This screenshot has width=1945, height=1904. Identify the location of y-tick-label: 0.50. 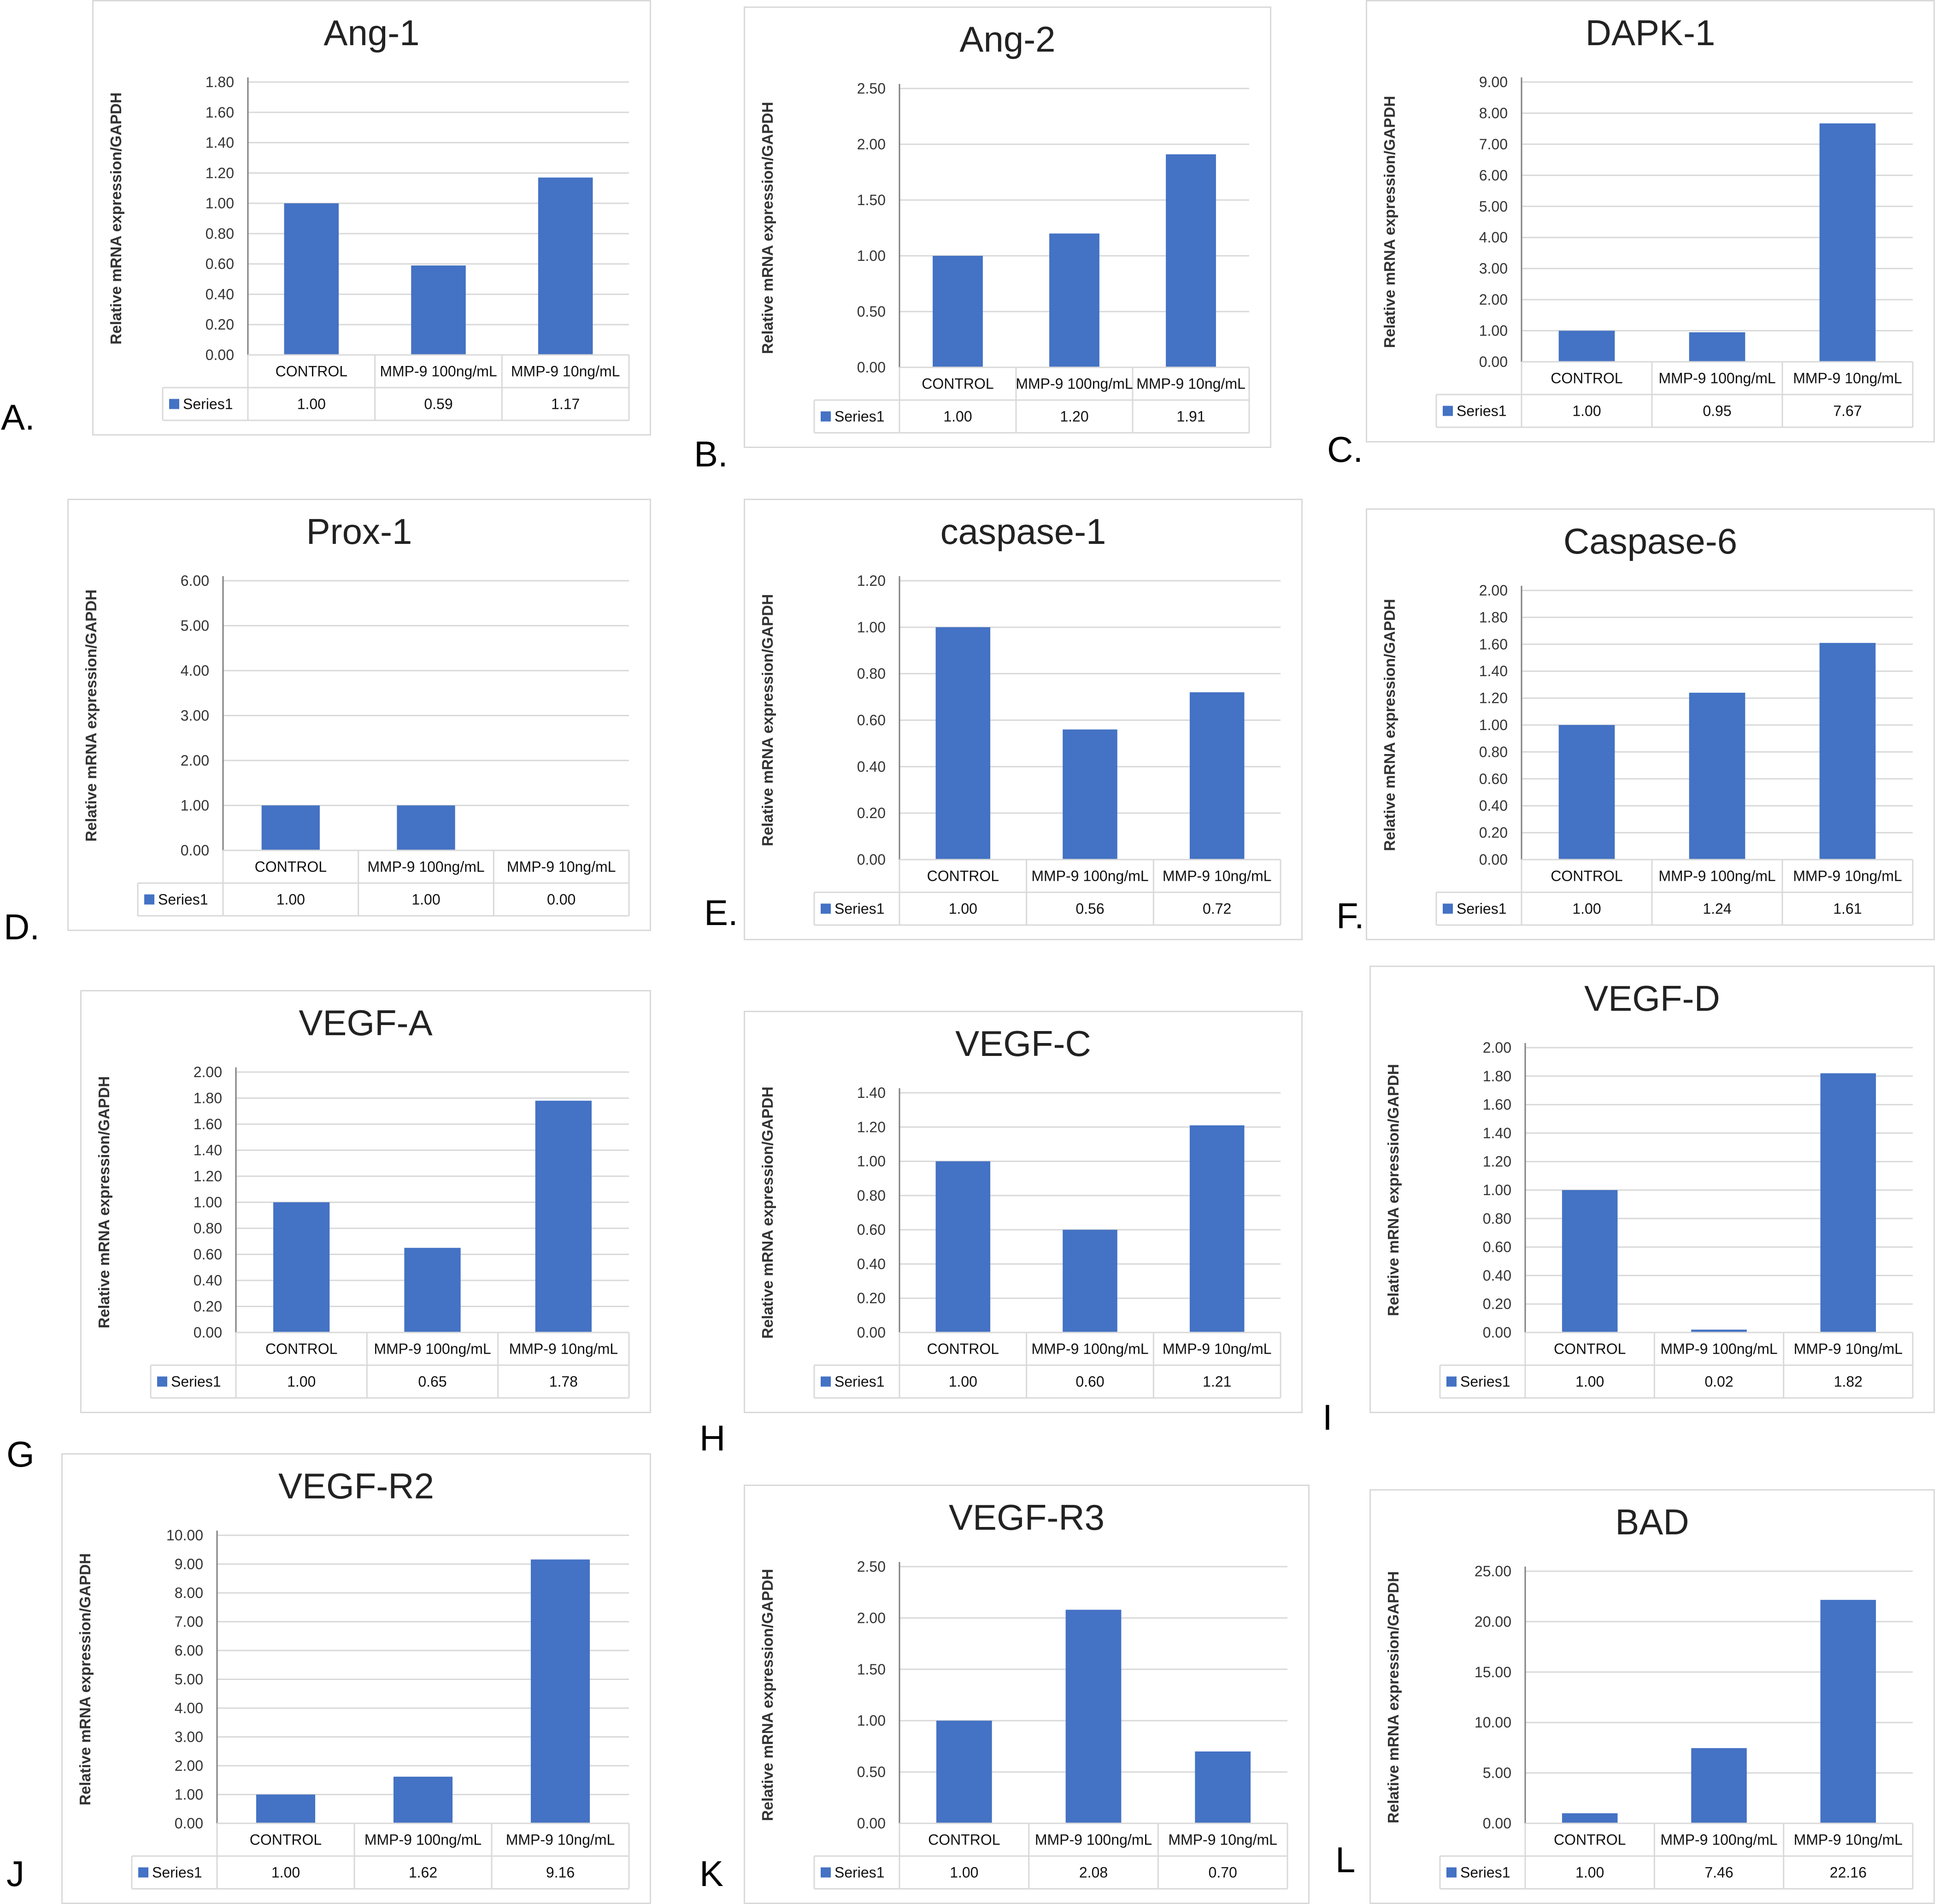
(871, 1772).